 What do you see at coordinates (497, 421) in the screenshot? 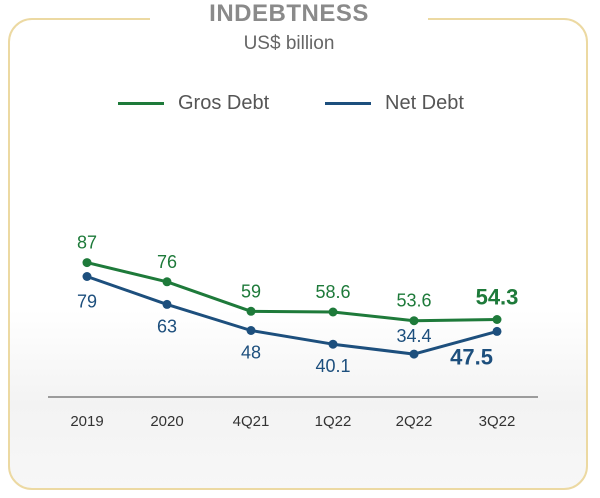
I see `x-tick-label: 3Q22` at bounding box center [497, 421].